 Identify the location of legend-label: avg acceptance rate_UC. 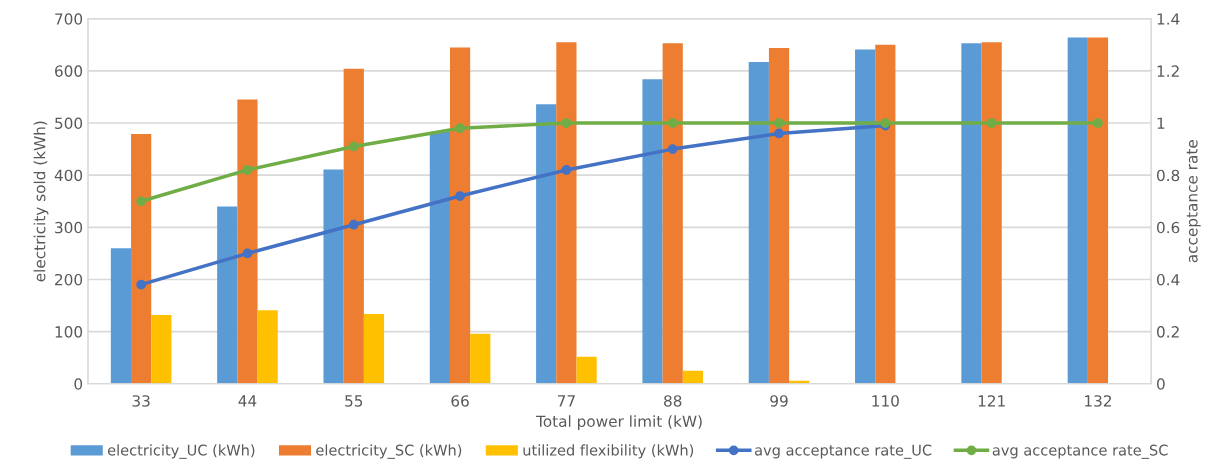
(843, 451).